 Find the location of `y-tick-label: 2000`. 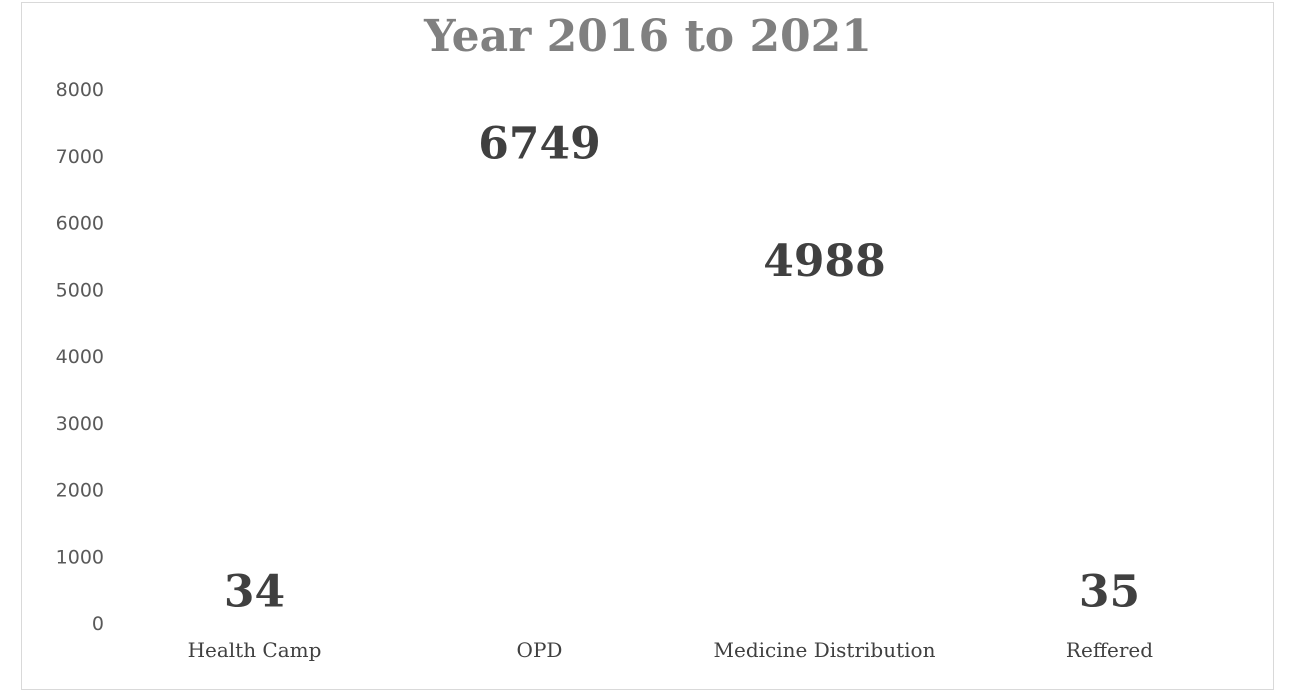

y-tick-label: 2000 is located at coordinates (80, 491).